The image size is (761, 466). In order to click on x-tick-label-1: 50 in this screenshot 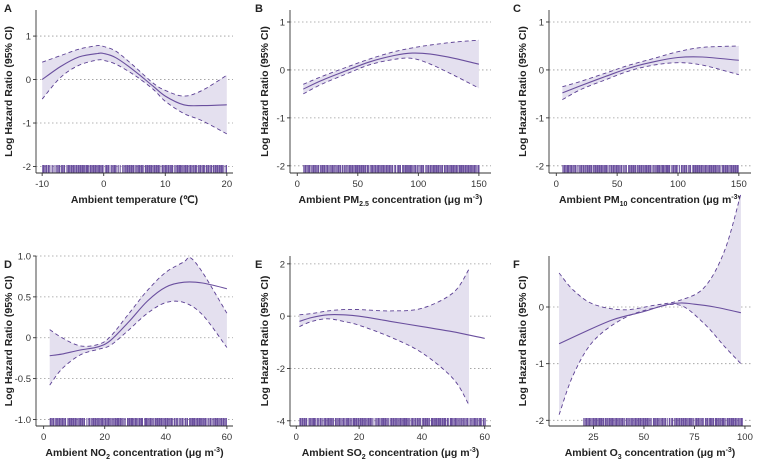, I will do `click(644, 437)`.